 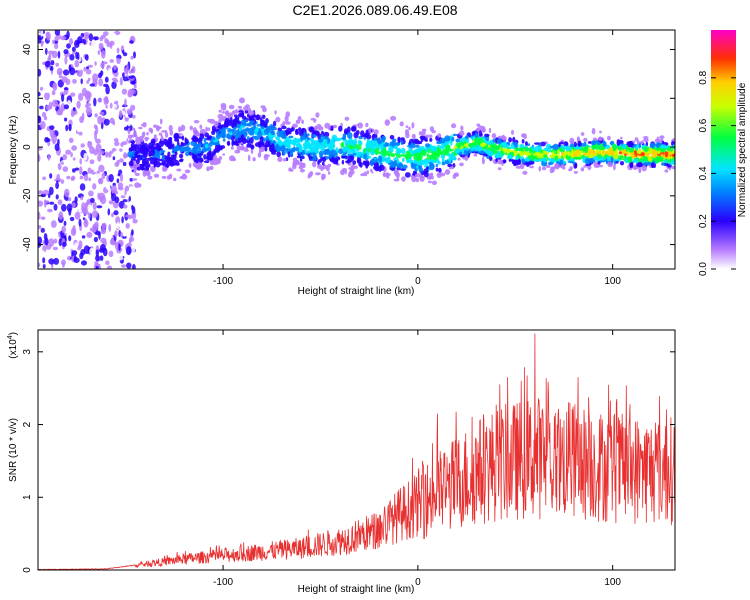 What do you see at coordinates (27, 570) in the screenshot?
I see `snr-y-tick-label: 0` at bounding box center [27, 570].